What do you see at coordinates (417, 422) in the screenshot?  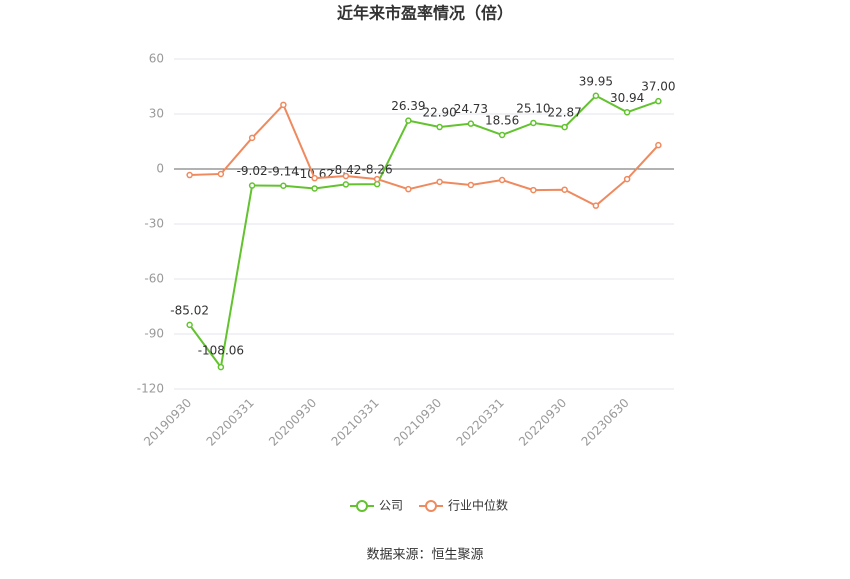 I see `x-tick-label: 20210930` at bounding box center [417, 422].